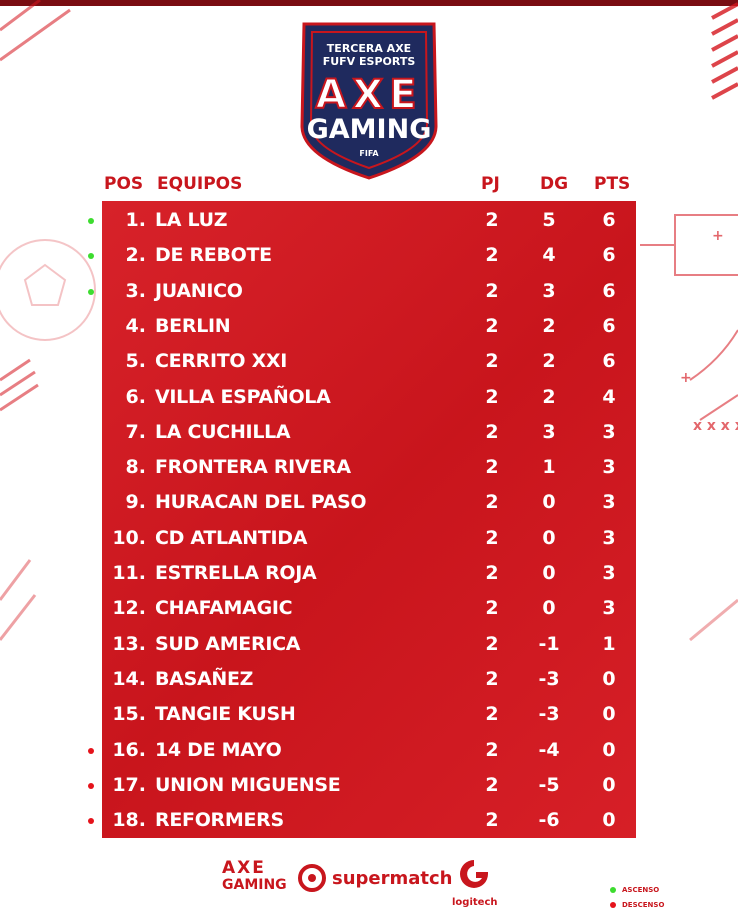 The width and height of the screenshot is (738, 923). Describe the element at coordinates (368, 95) in the screenshot. I see `logo-brand: AXE` at that location.